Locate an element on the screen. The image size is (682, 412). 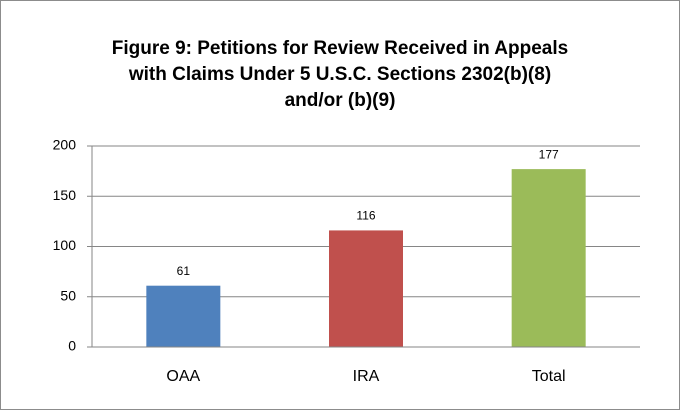
y-tick-label: 0 is located at coordinates (72, 346).